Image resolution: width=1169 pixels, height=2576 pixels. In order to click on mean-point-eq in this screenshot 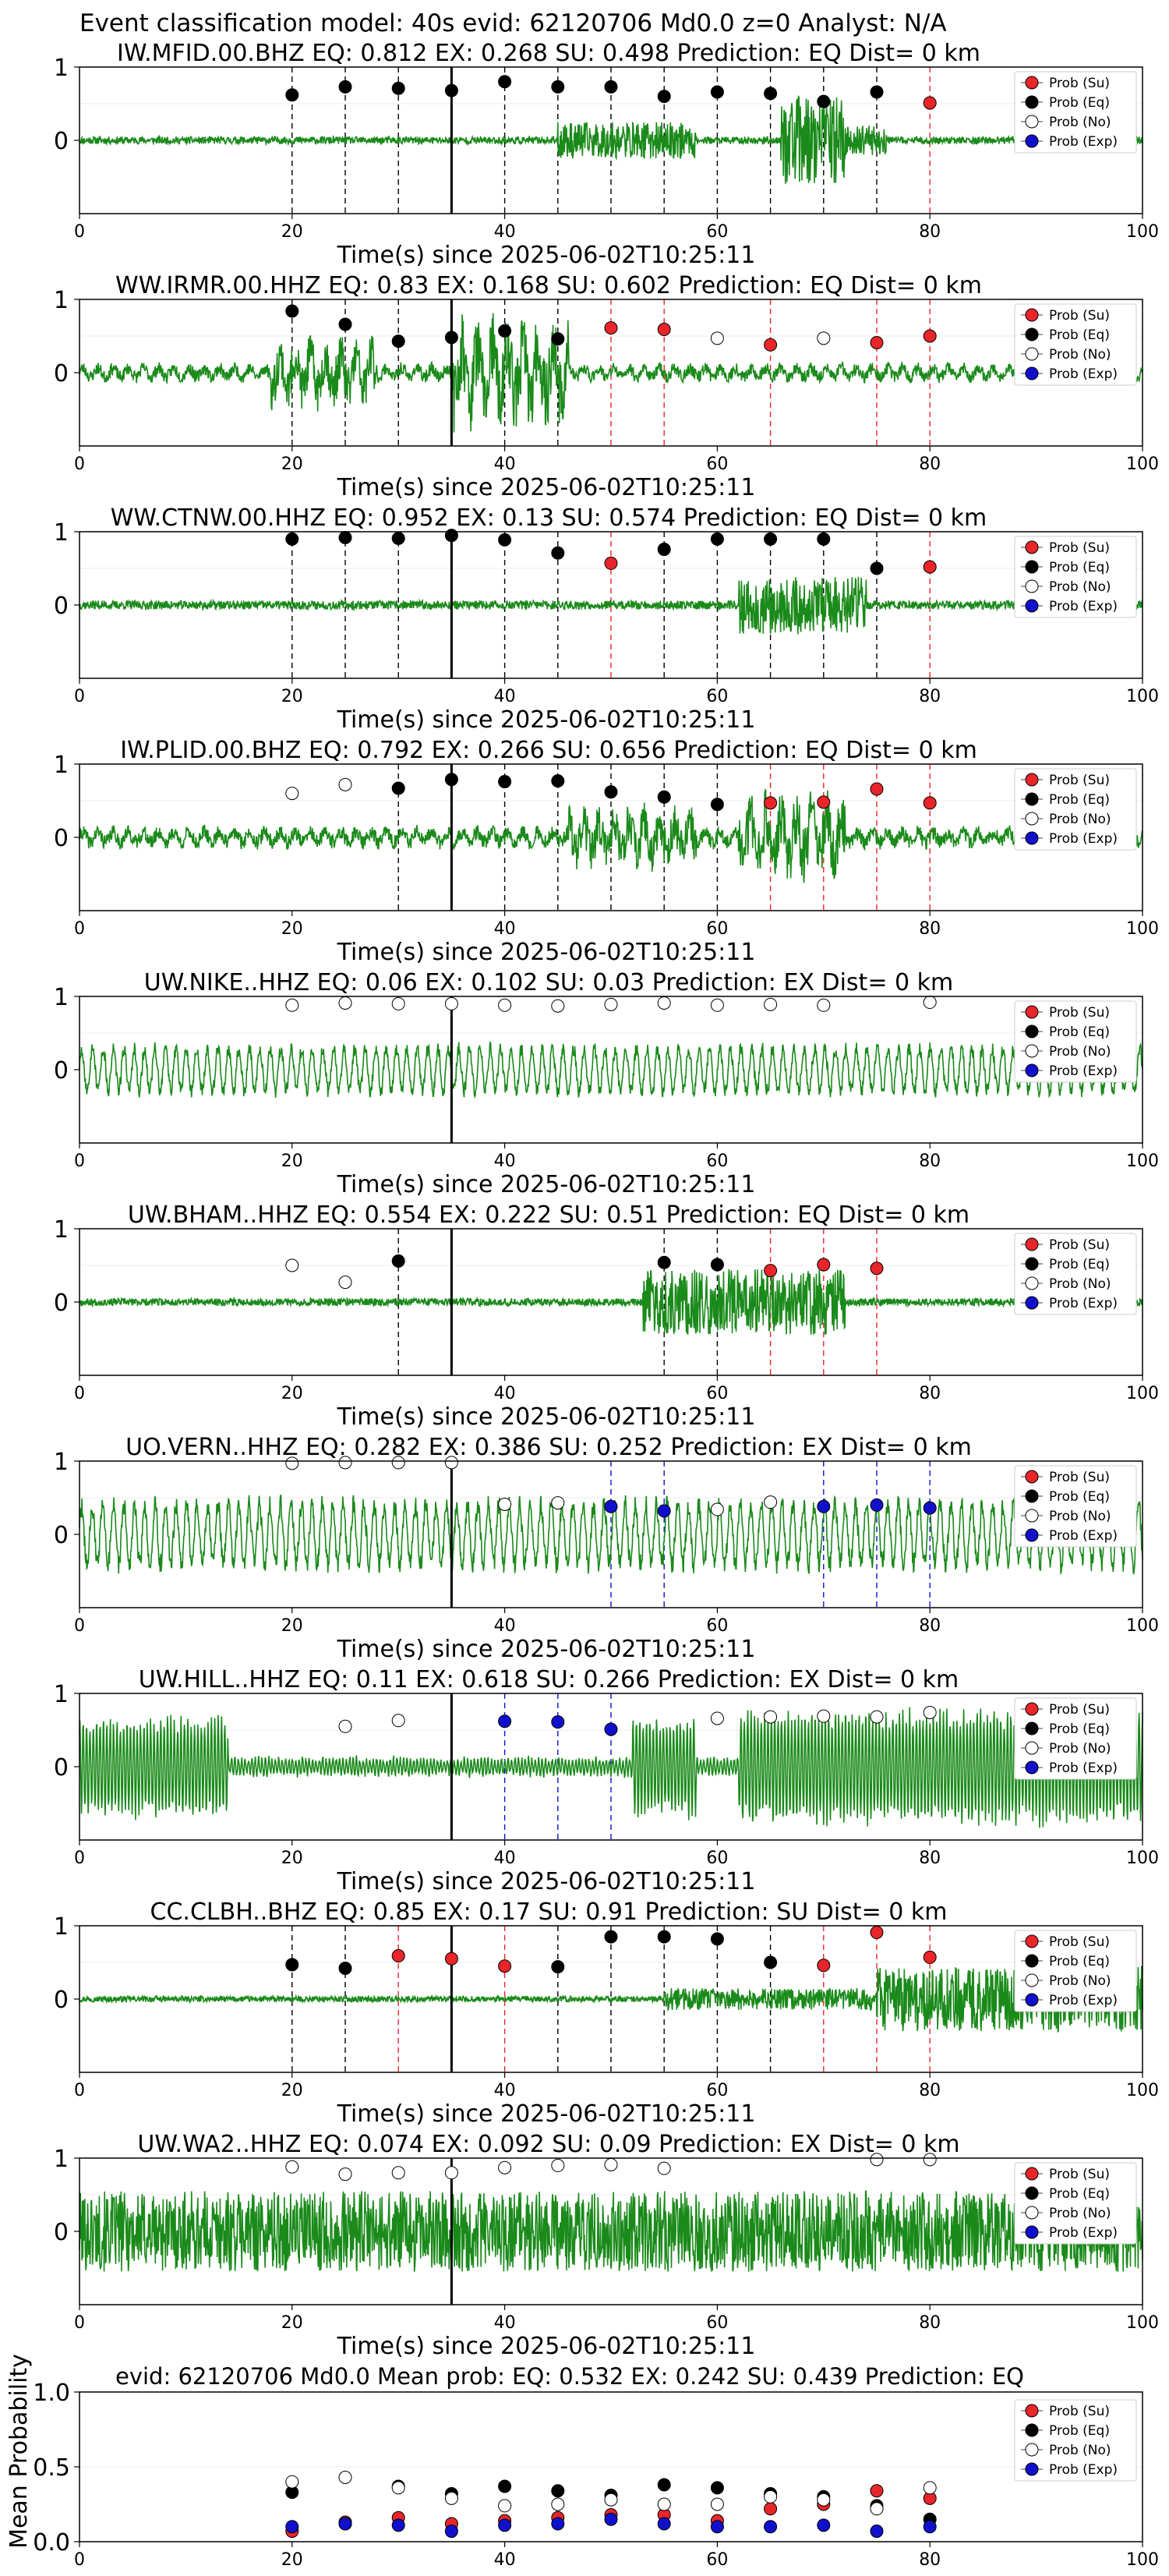, I will do `click(558, 2491)`.